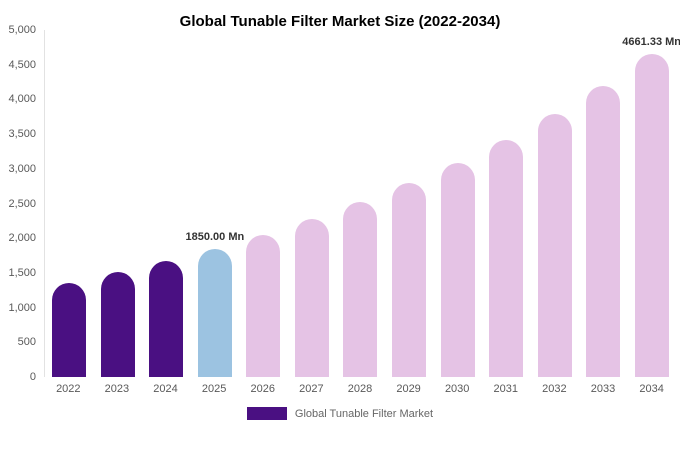 The image size is (680, 450). I want to click on x-tick-label: 2032, so click(554, 389).